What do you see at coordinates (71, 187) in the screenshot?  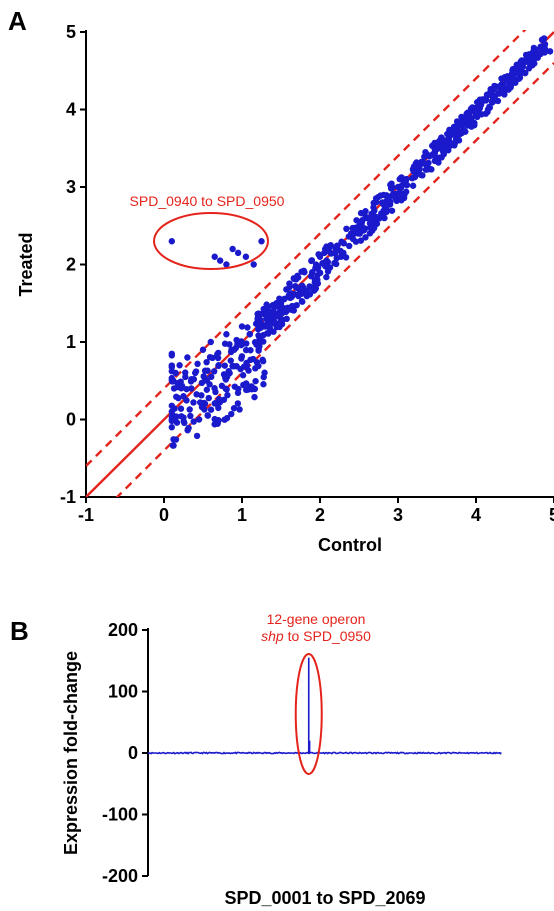 I see `y-tick-label: 3` at bounding box center [71, 187].